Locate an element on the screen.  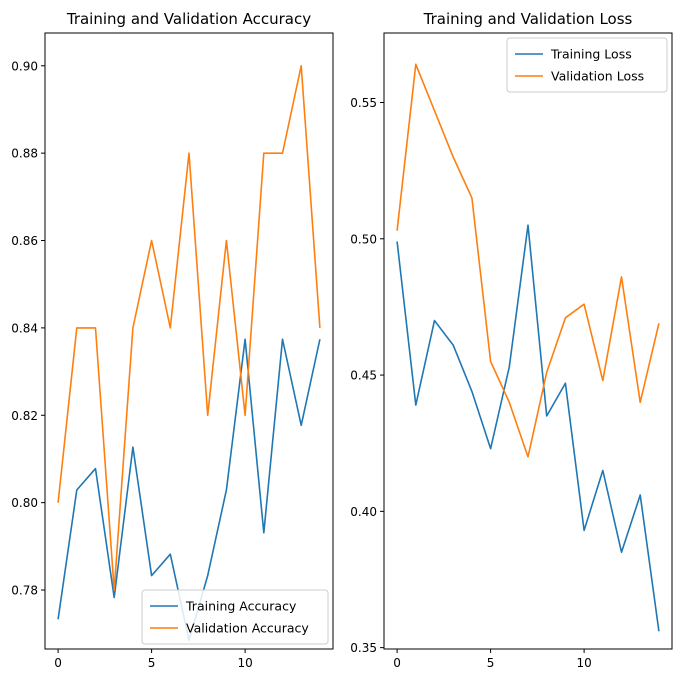
y-tick-label: 0.45 is located at coordinates (363, 376).